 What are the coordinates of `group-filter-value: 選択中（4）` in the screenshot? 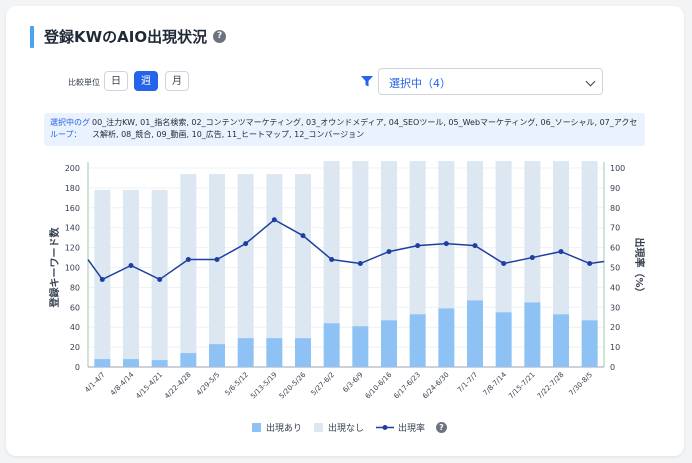 It's located at (420, 83).